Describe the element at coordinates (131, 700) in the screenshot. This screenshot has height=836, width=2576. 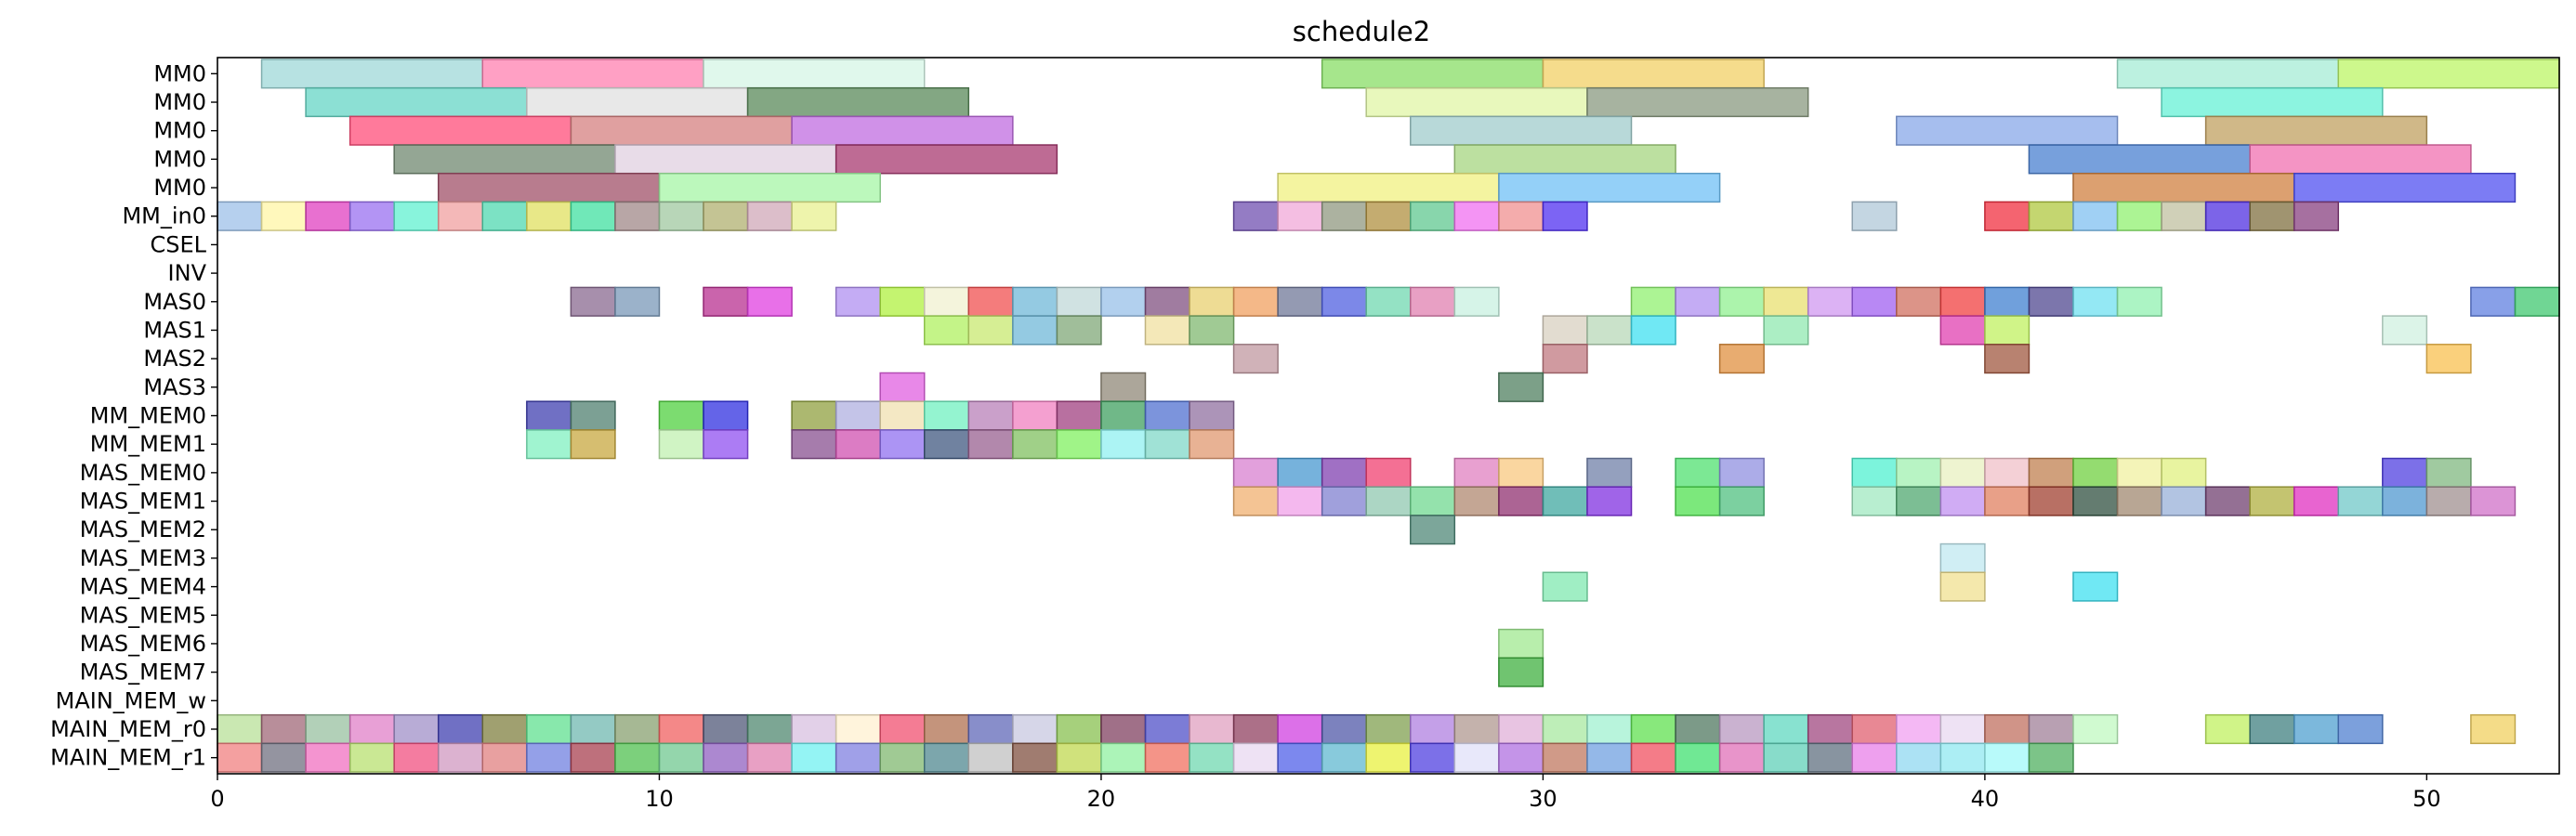
I see `y-tick-label: MAIN_MEM_w` at that location.